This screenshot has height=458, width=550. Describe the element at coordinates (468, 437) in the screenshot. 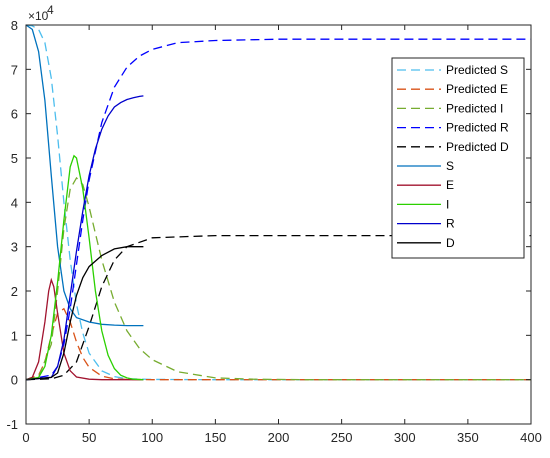

I see `x-tick-label: 350` at that location.